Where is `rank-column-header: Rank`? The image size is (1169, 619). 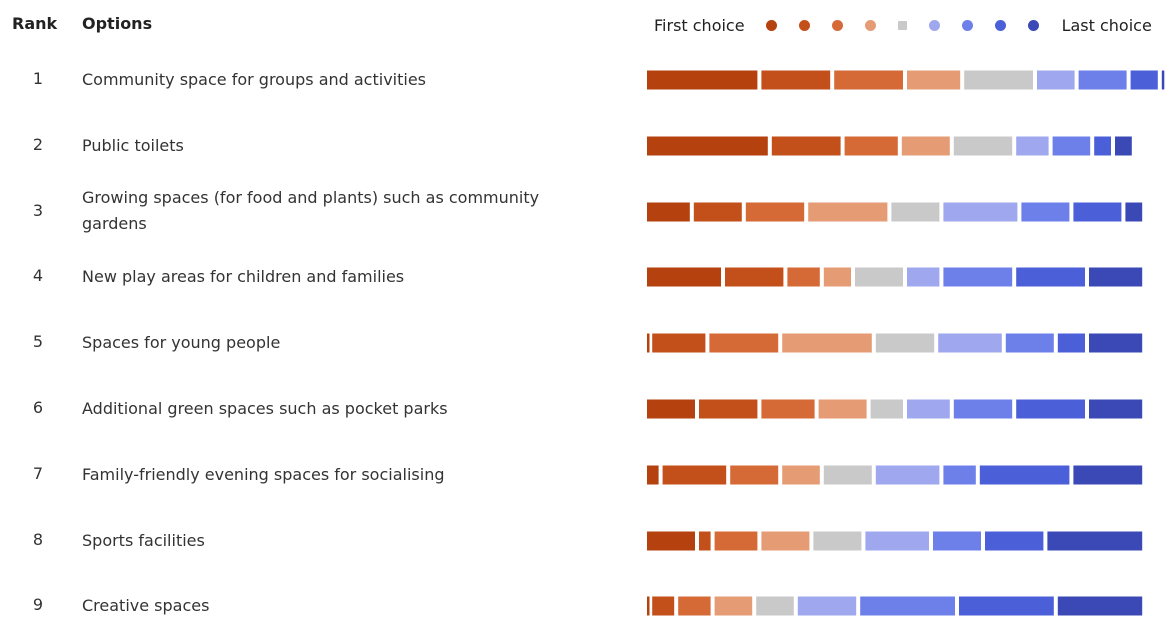 rank-column-header: Rank is located at coordinates (35, 23).